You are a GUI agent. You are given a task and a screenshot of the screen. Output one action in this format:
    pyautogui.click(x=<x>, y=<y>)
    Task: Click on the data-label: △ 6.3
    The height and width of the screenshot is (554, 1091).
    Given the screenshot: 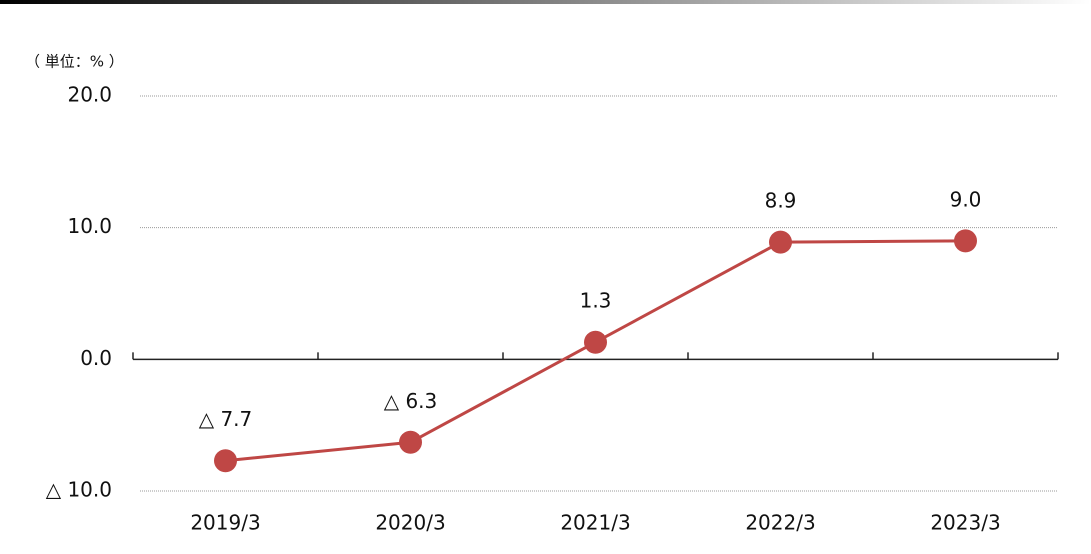 What is the action you would take?
    pyautogui.click(x=411, y=401)
    